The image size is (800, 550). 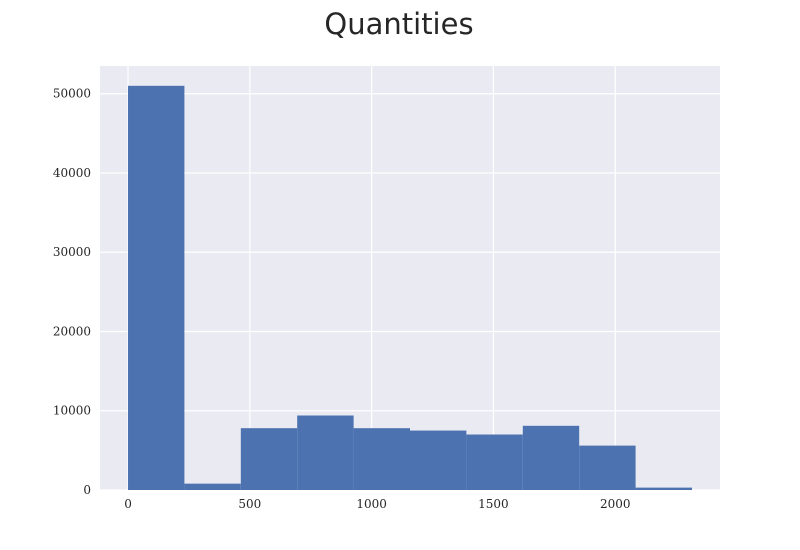 I want to click on y-tick-label: 10000, so click(x=72, y=411).